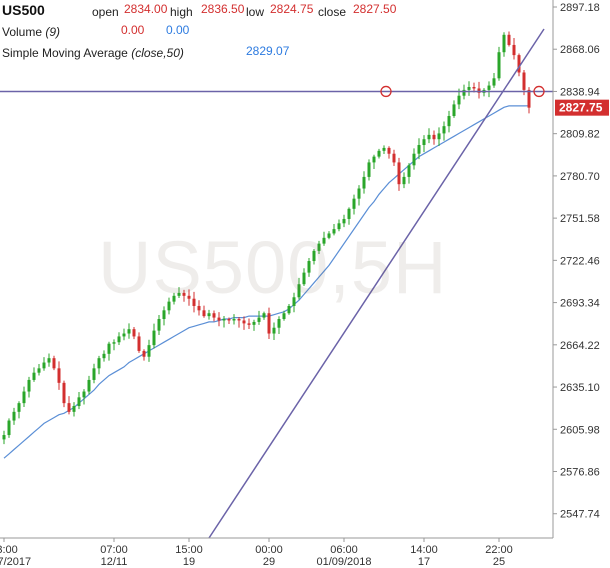 This screenshot has height=568, width=610. Describe the element at coordinates (189, 550) in the screenshot. I see `time-tick-label: 15:00` at that location.